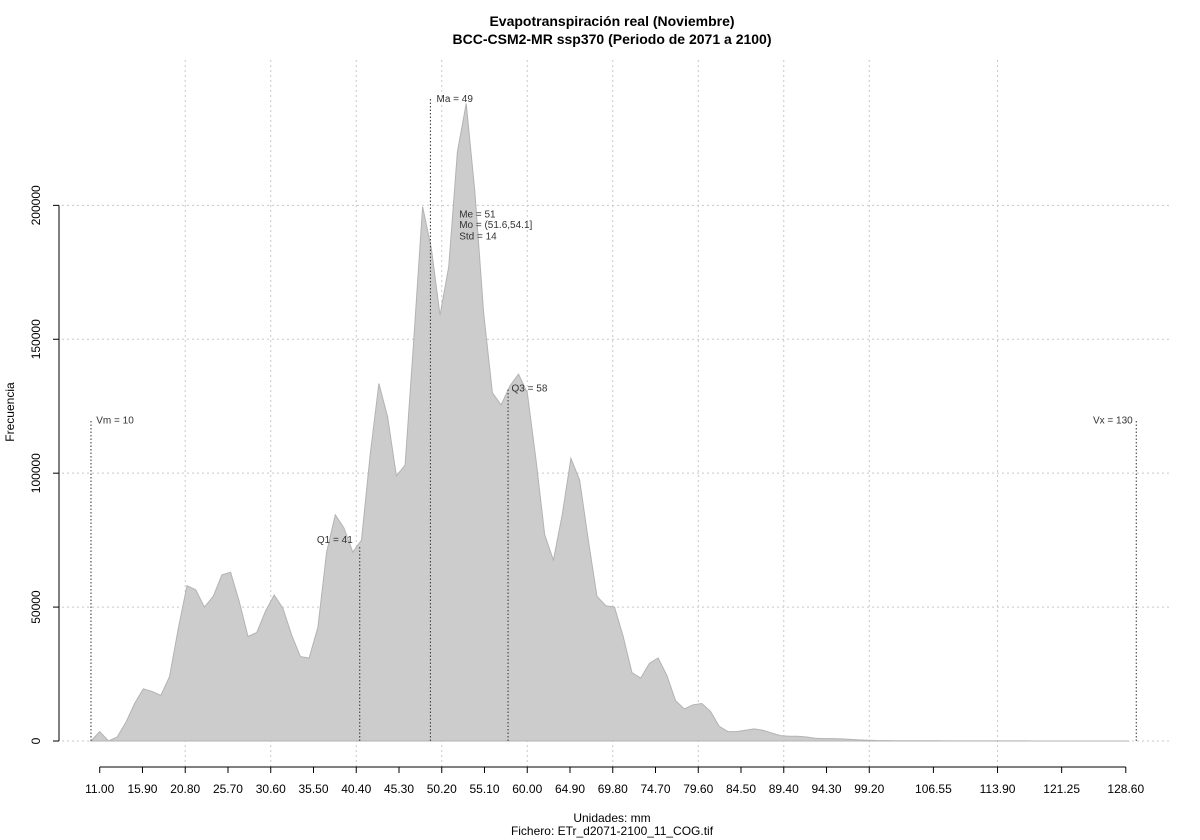  What do you see at coordinates (10, 412) in the screenshot?
I see `y-axis-label: Frecuencia` at bounding box center [10, 412].